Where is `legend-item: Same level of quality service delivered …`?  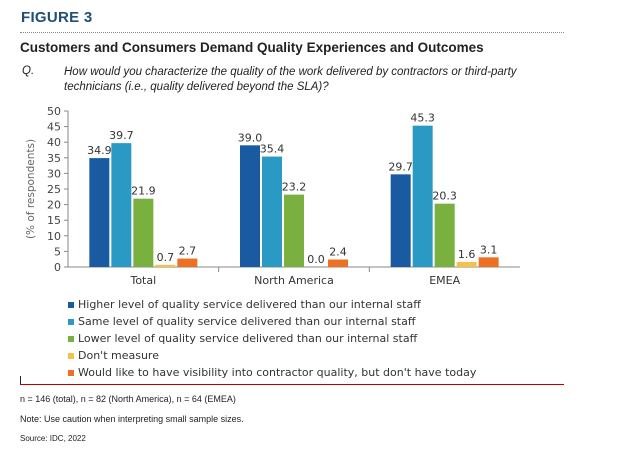
legend-item: Same level of quality service delivered … is located at coordinates (272, 321).